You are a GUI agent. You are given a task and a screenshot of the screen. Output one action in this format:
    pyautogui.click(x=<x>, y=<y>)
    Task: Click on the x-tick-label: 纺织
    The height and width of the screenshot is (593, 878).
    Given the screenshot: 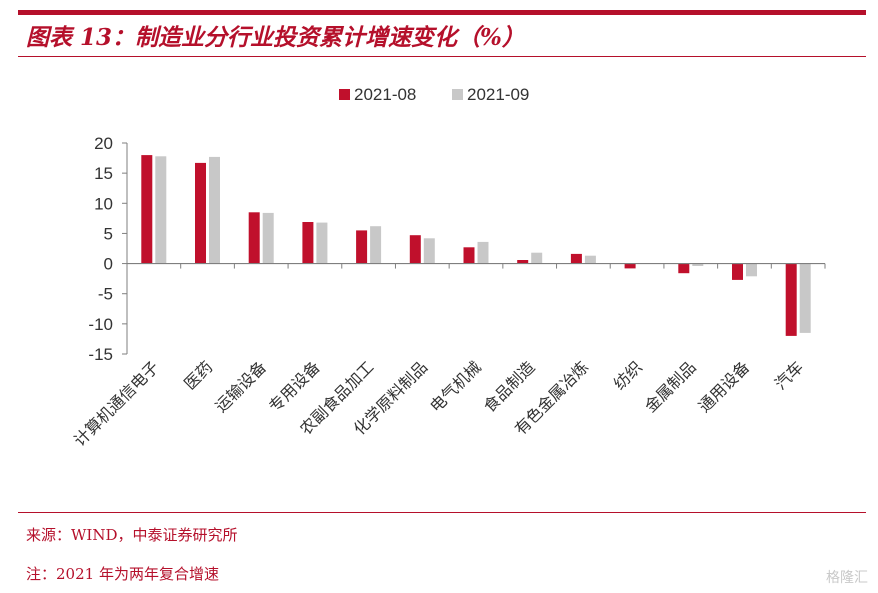 What is the action you would take?
    pyautogui.click(x=628, y=375)
    